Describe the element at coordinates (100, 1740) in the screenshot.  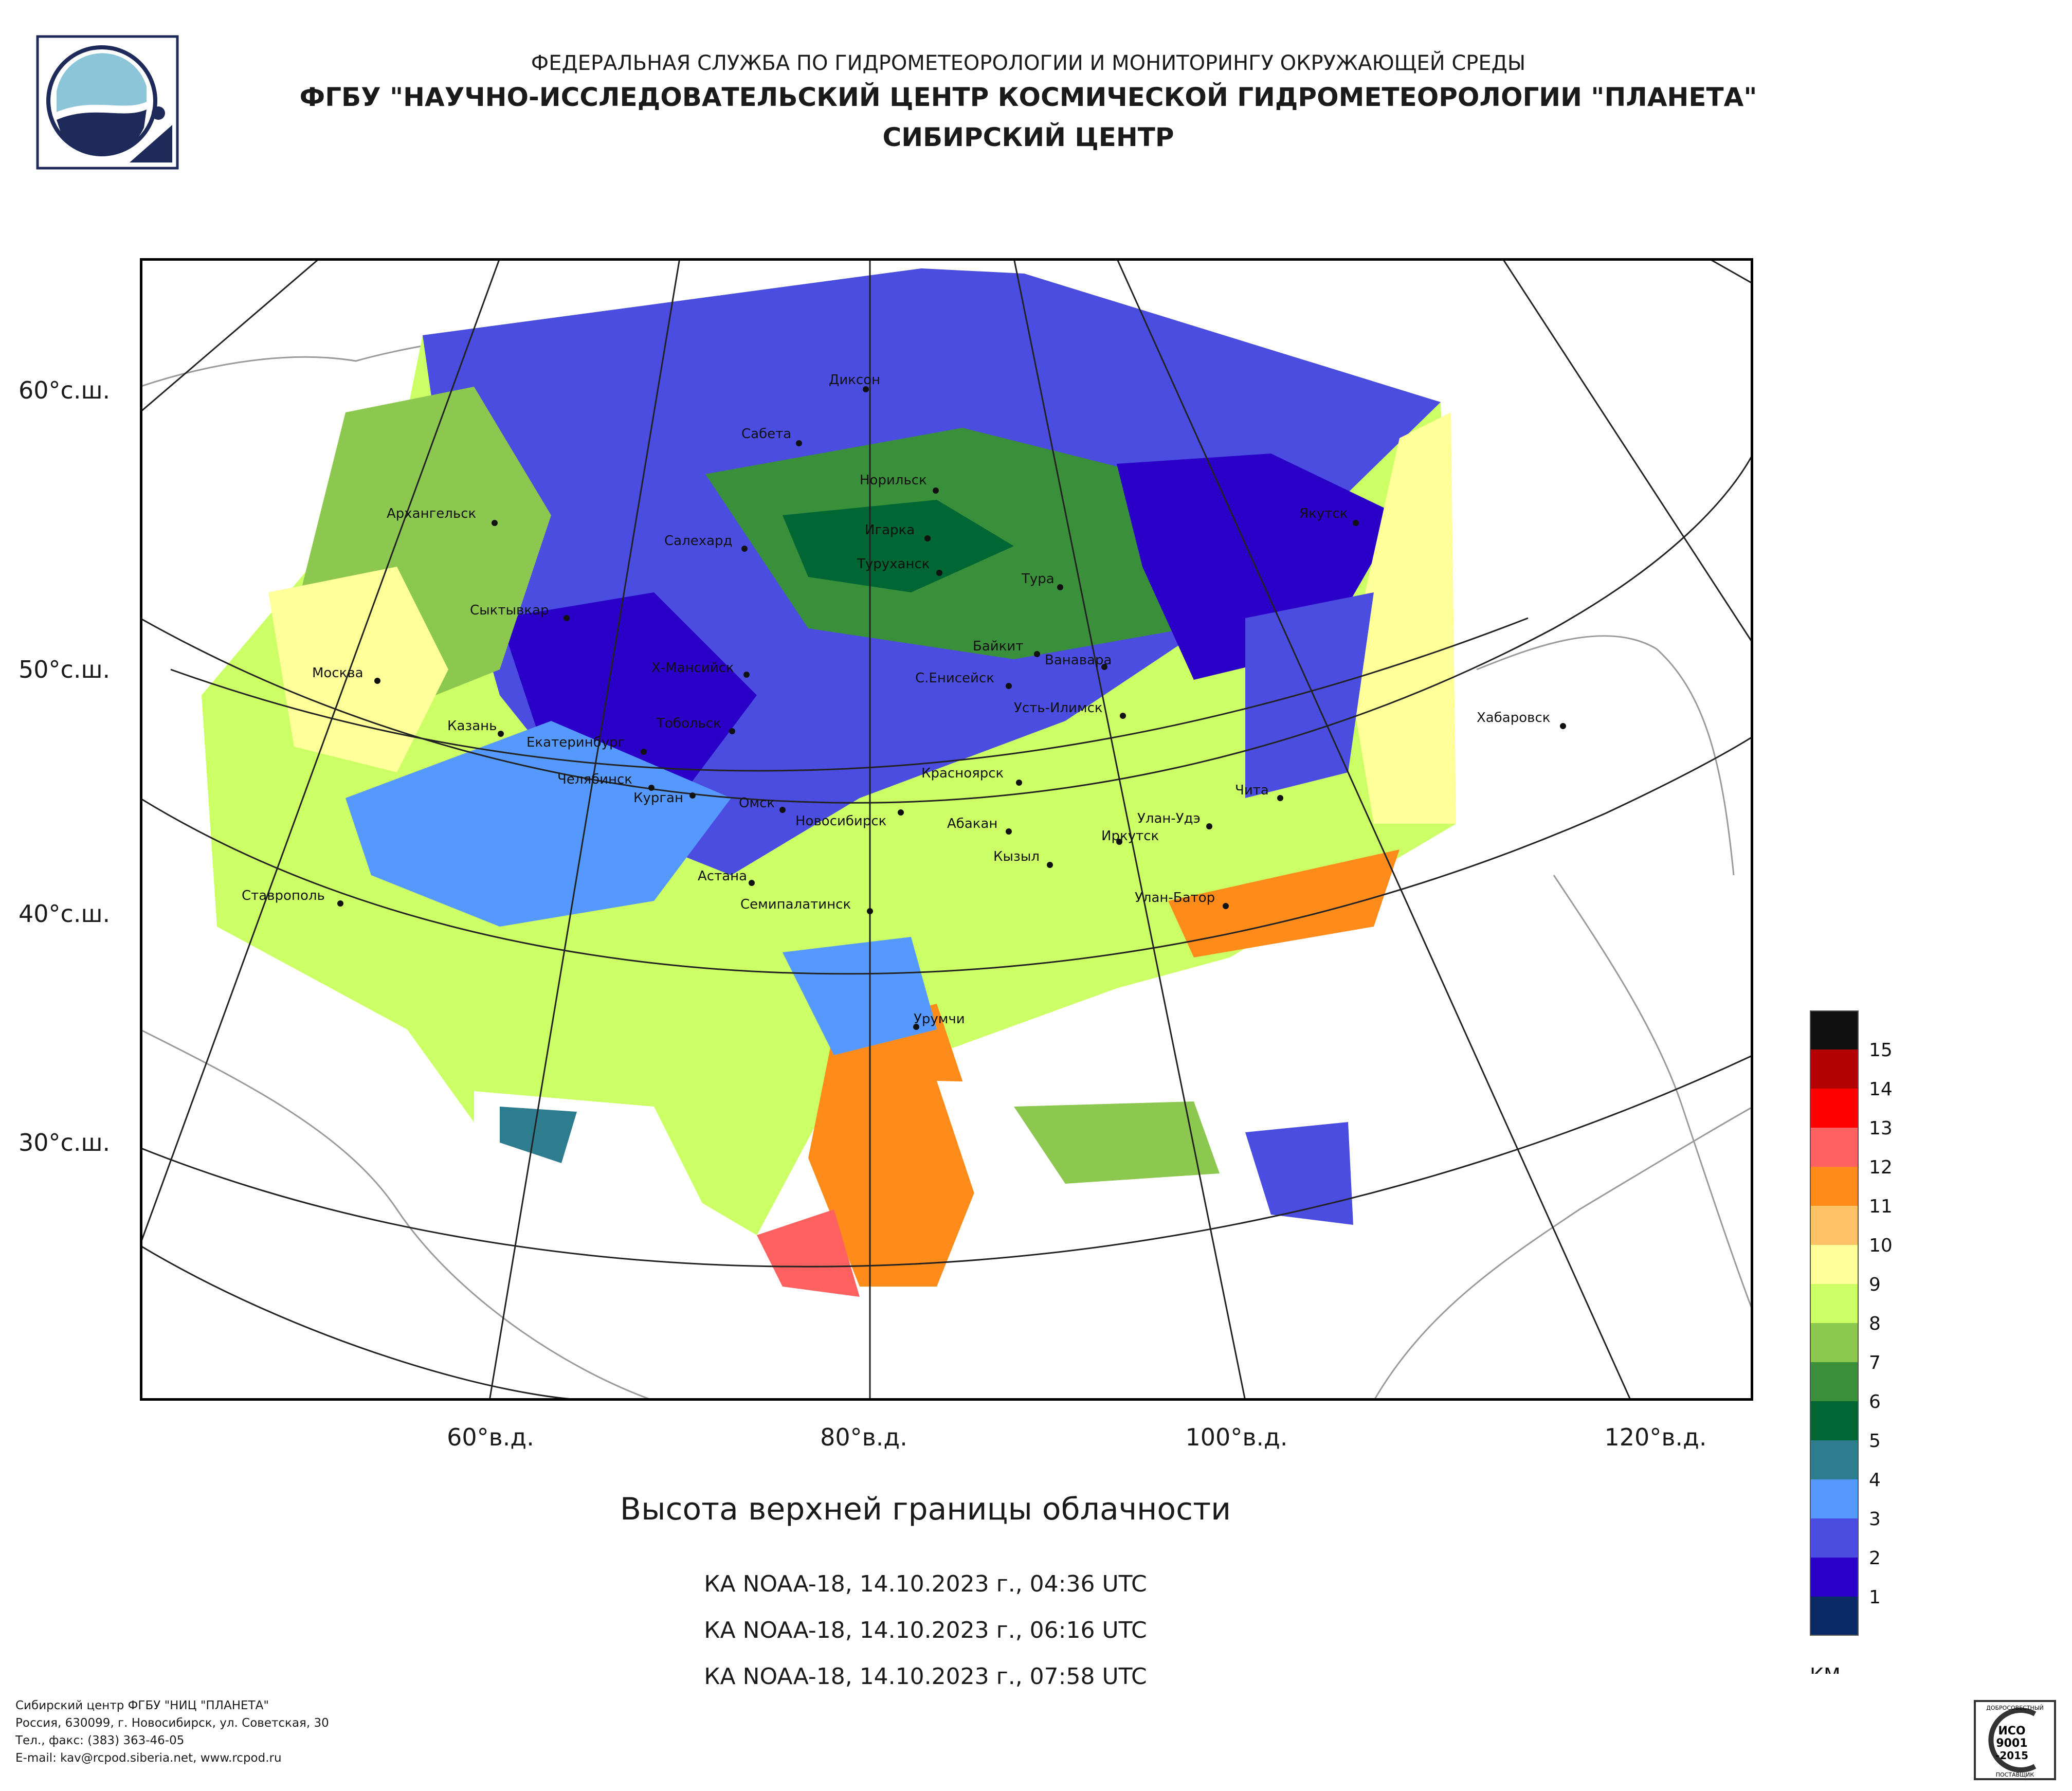
I see `footer-phone: Тел., факс: (383) 363-46-05` at that location.